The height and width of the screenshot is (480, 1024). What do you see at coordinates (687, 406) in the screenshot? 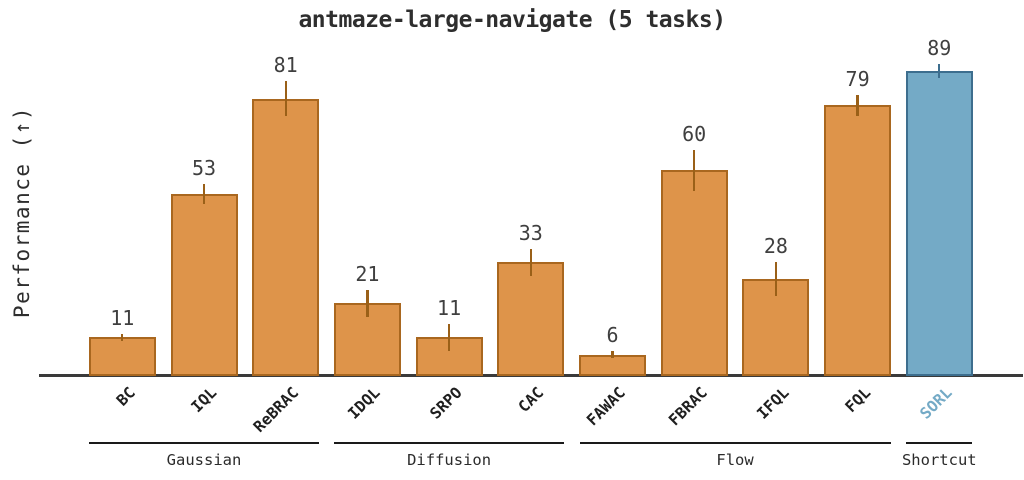
I see `tick-label-fbrac: FBRAC` at bounding box center [687, 406].